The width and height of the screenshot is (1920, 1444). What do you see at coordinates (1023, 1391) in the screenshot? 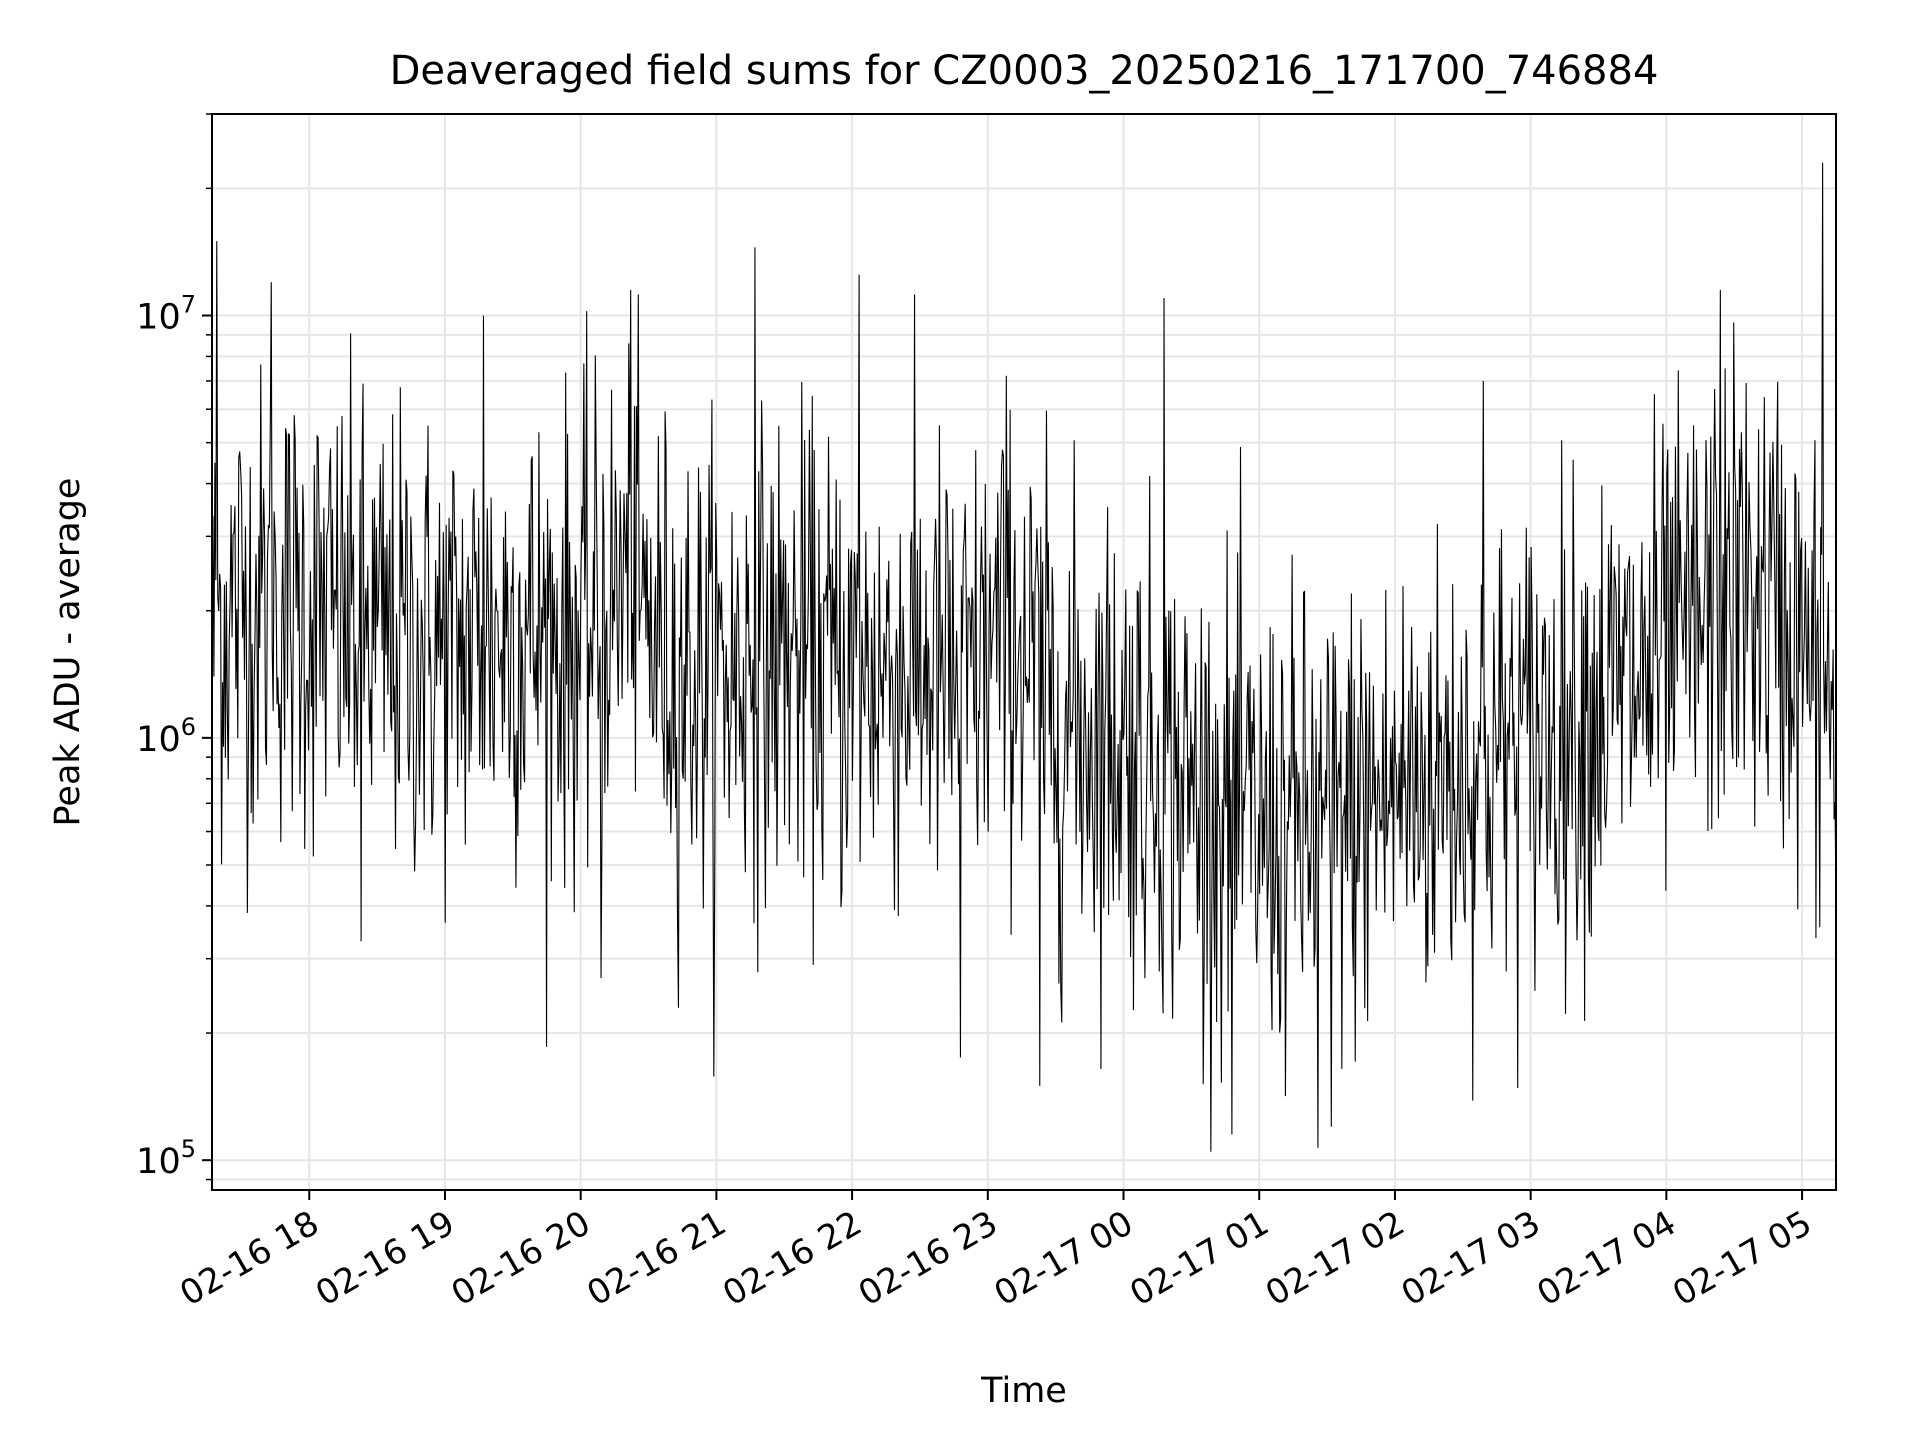
I see `x-axis-label: Time` at bounding box center [1023, 1391].